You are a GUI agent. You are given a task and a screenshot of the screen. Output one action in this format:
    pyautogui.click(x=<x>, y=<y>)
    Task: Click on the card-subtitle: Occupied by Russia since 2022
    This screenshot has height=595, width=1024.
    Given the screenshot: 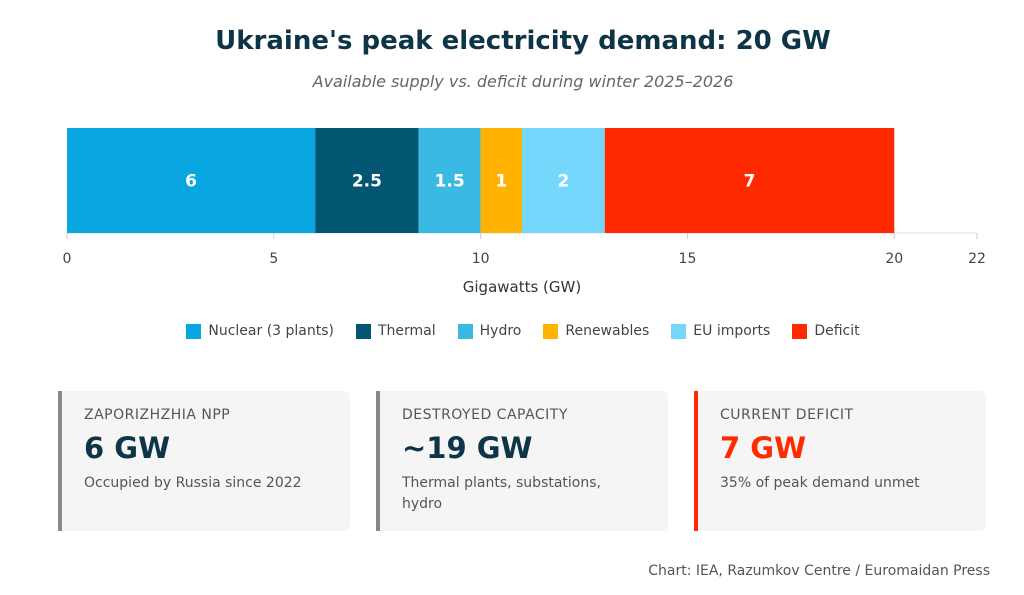 What is the action you would take?
    pyautogui.click(x=193, y=483)
    